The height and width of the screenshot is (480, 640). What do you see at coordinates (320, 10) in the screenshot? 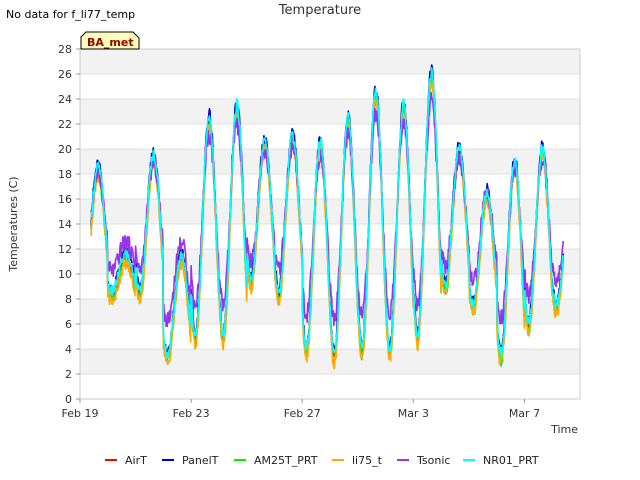
I see `chart-title: Temperature` at bounding box center [320, 10].